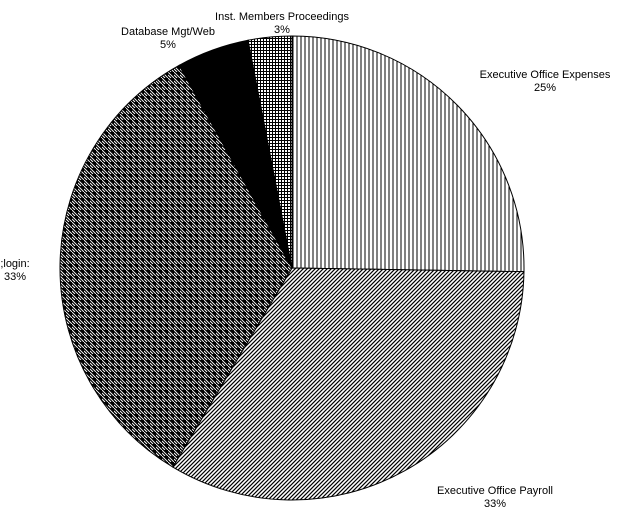 The height and width of the screenshot is (510, 628). Describe the element at coordinates (545, 75) in the screenshot. I see `slice-label: Executive Office Expenses` at that location.